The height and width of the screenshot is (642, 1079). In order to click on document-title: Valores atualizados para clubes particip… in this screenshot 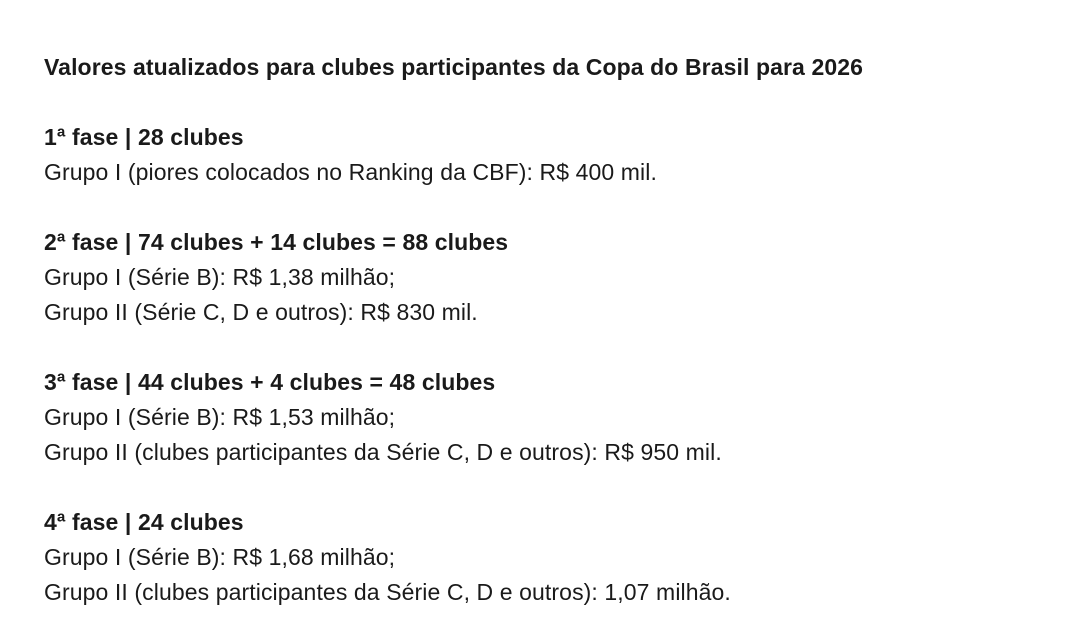, I will do `click(454, 67)`.